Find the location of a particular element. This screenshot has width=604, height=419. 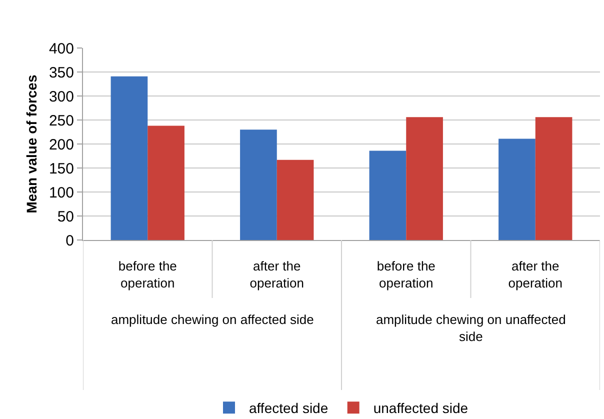

y-axis-title: Mean value of forces is located at coordinates (32, 144).